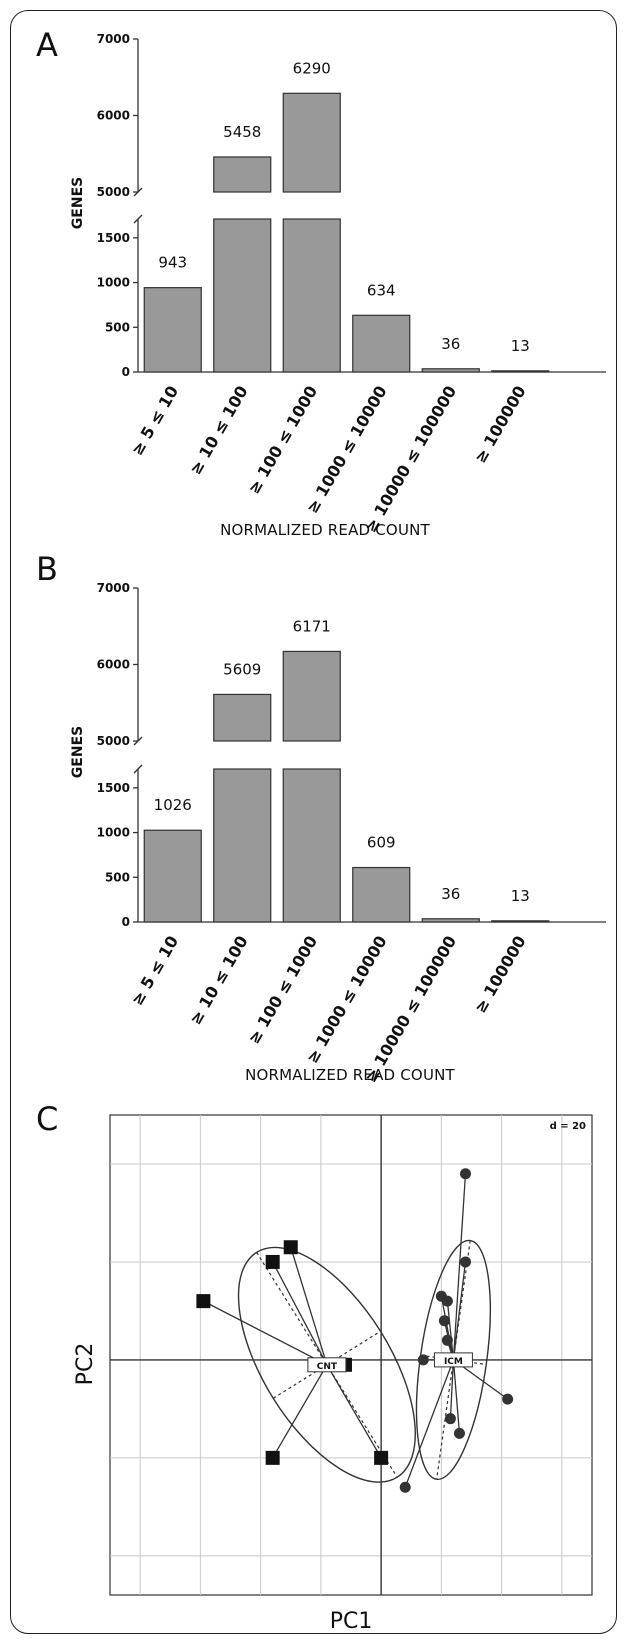 This screenshot has width=629, height=1645. I want to click on bar-value-label: 943, so click(172, 263).